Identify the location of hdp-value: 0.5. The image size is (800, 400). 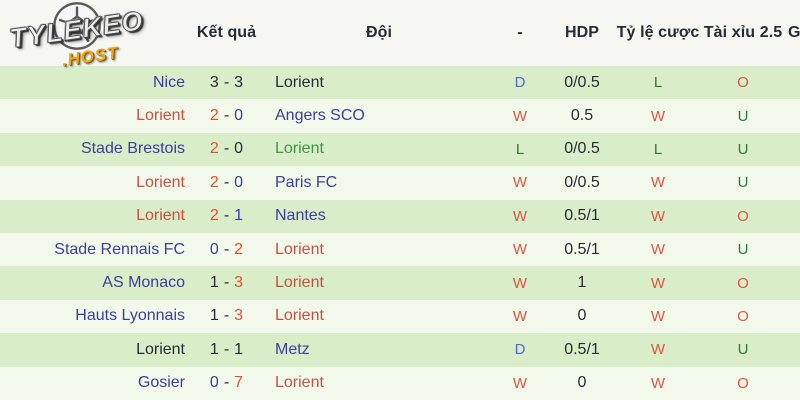
(582, 116).